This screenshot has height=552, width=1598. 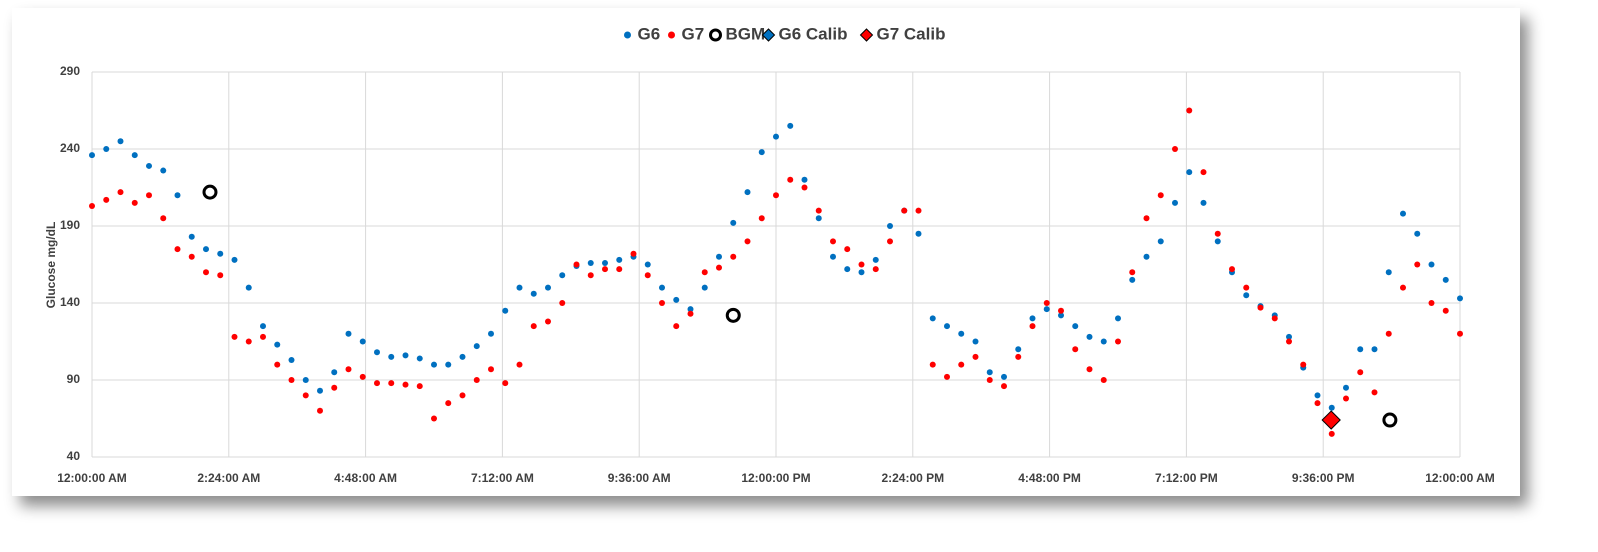 I want to click on x-tick-label: 4:48:00 AM, so click(x=365, y=478).